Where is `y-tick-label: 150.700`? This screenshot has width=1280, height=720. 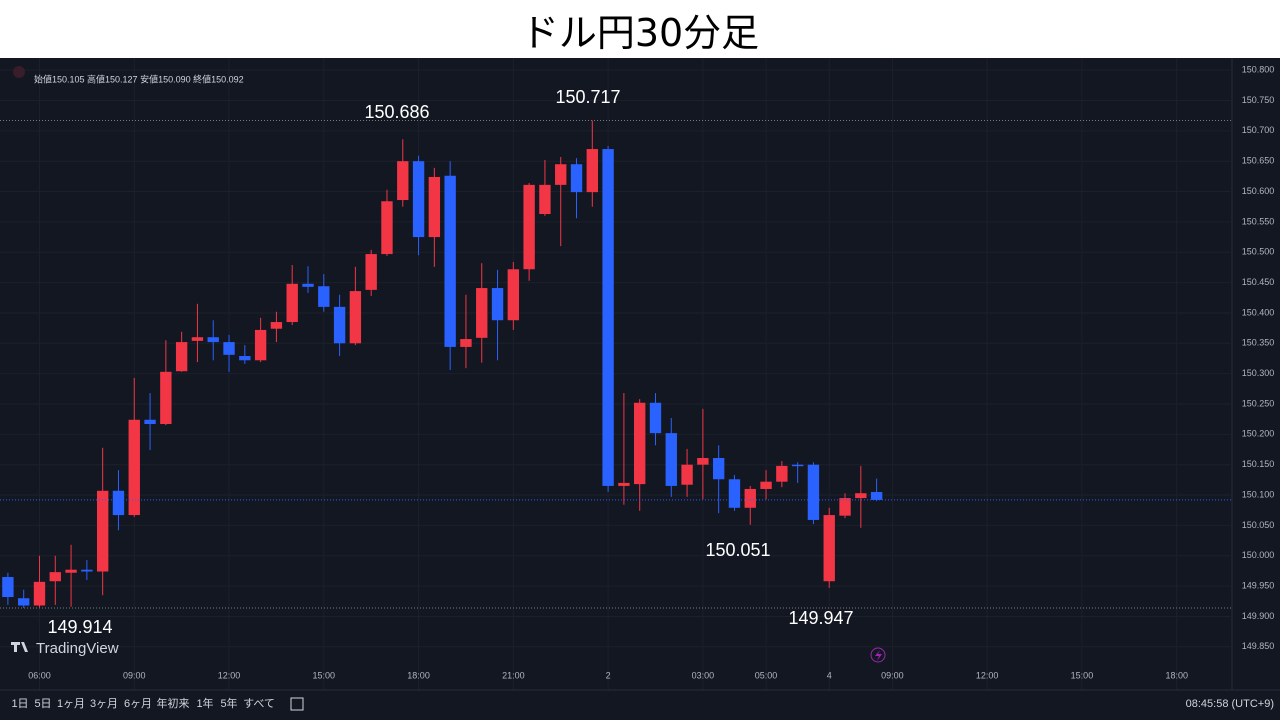
y-tick-label: 150.700 is located at coordinates (1258, 130).